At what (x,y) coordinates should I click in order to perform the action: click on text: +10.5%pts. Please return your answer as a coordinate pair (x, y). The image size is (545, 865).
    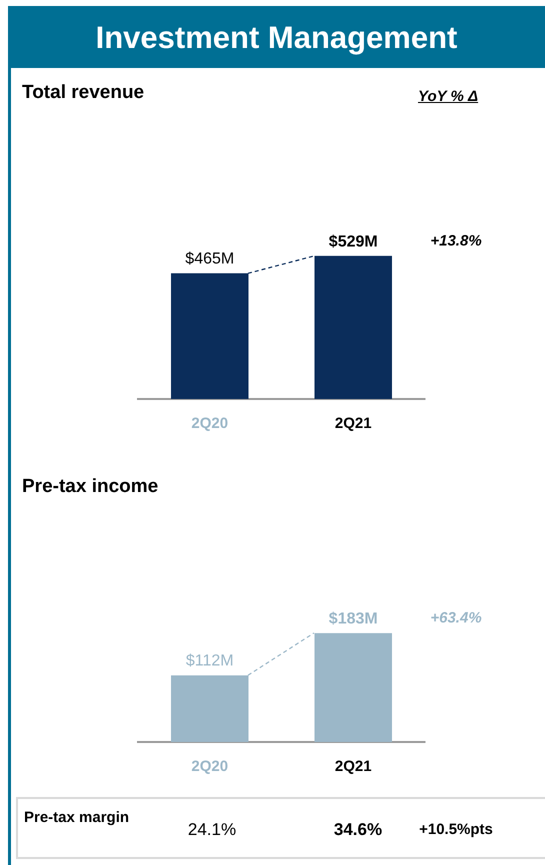
    Looking at the image, I should click on (456, 829).